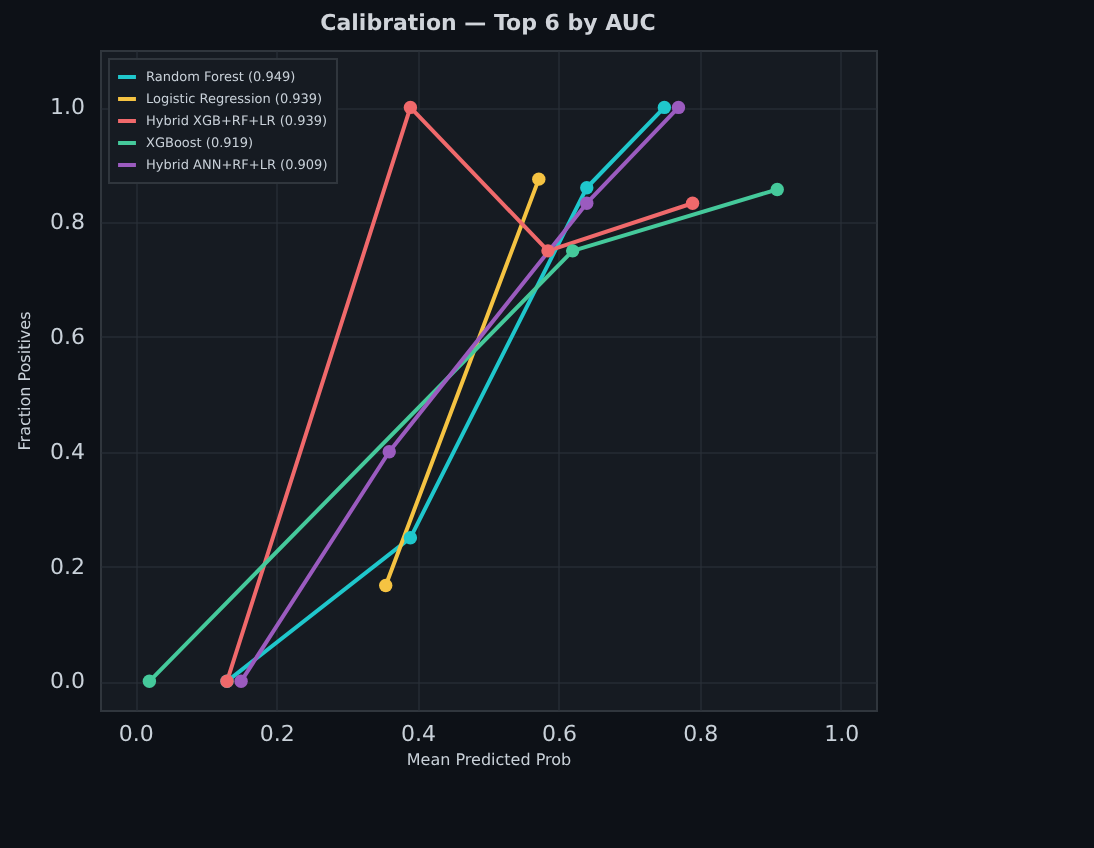 The height and width of the screenshot is (848, 1094). I want to click on y-tick-label: 0.6, so click(67, 336).